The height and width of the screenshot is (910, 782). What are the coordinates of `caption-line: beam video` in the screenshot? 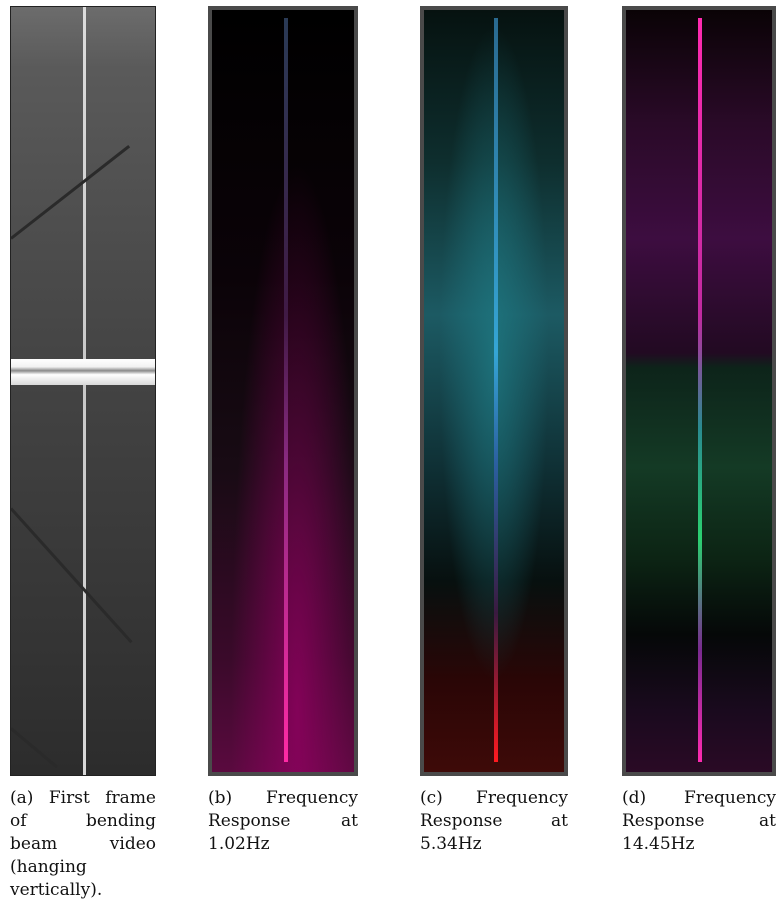 It's located at (83, 844).